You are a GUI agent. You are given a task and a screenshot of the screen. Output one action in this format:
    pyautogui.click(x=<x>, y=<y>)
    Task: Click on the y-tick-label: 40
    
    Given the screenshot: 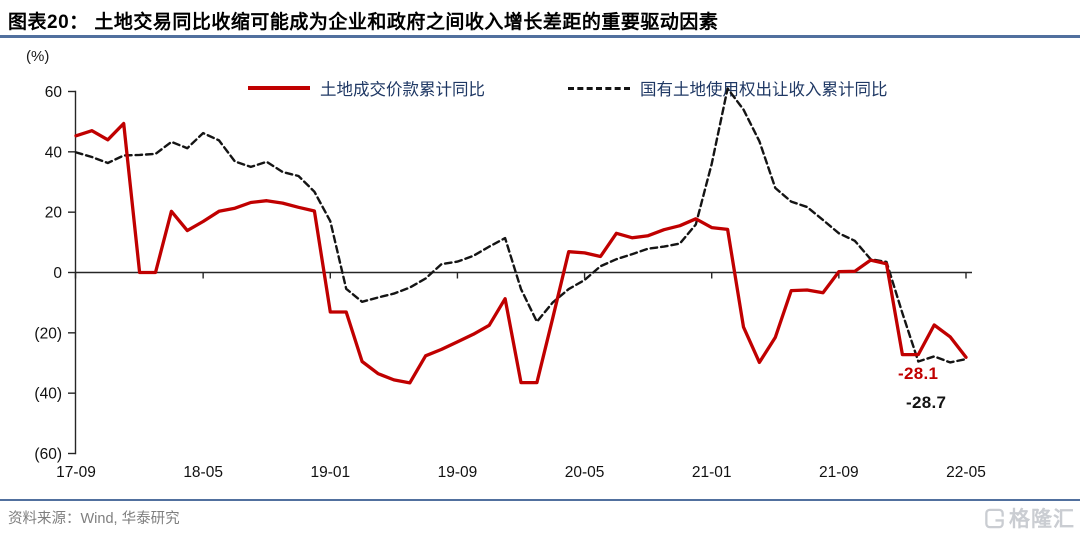 What is the action you would take?
    pyautogui.click(x=54, y=152)
    